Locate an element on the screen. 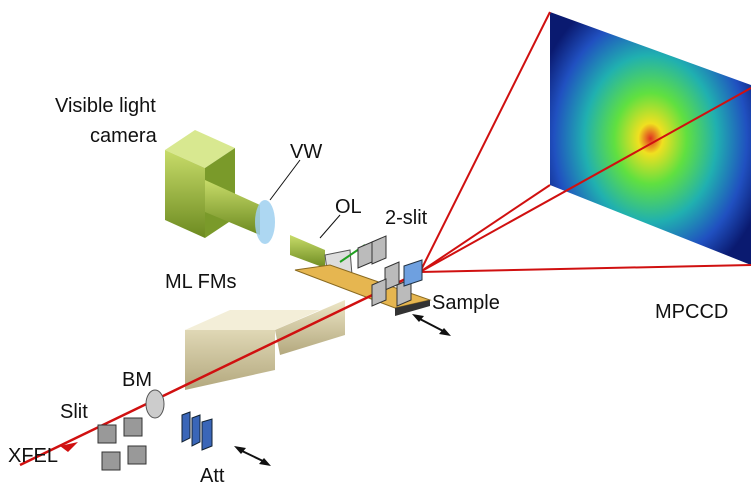 The image size is (751, 486). arrow-heads is located at coordinates (342, 390).